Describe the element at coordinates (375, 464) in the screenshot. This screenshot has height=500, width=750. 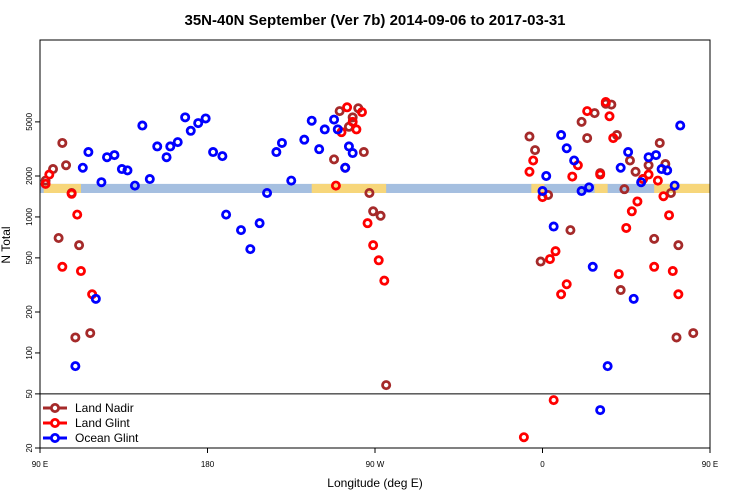
I see `x-tick-label: 90 W` at that location.